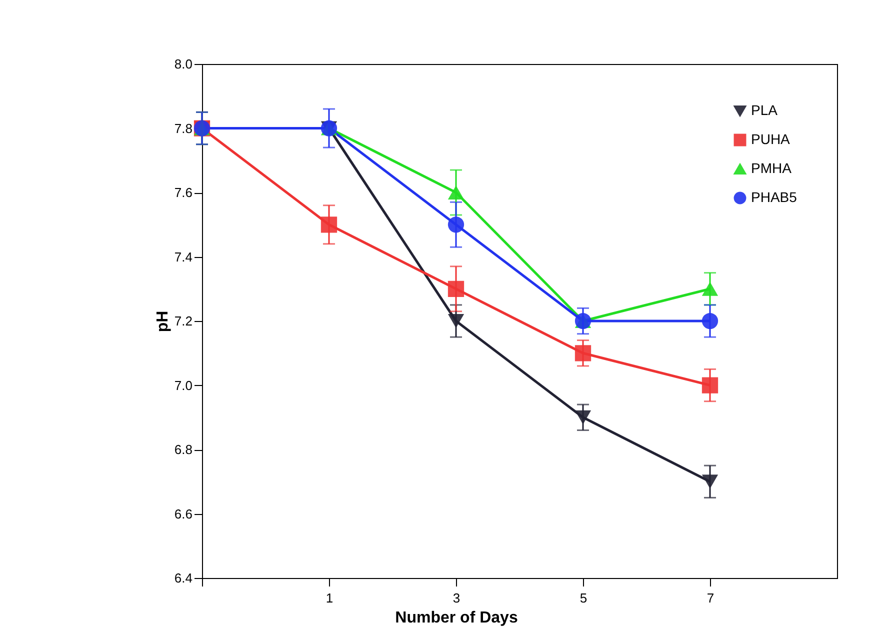 The height and width of the screenshot is (641, 879). What do you see at coordinates (183, 321) in the screenshot?
I see `y-tick-label: 7.2` at bounding box center [183, 321].